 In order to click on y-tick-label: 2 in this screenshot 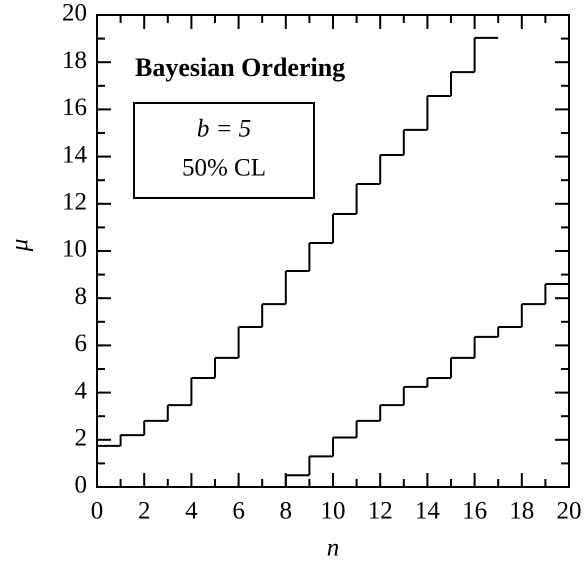, I will do `click(81, 438)`.